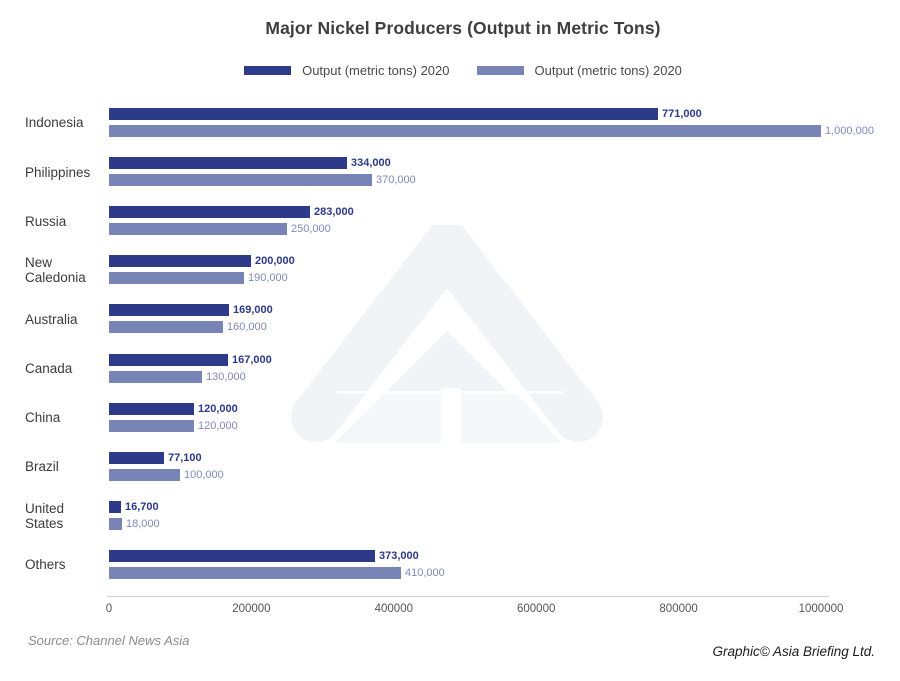  I want to click on category-label: China, so click(43, 418).